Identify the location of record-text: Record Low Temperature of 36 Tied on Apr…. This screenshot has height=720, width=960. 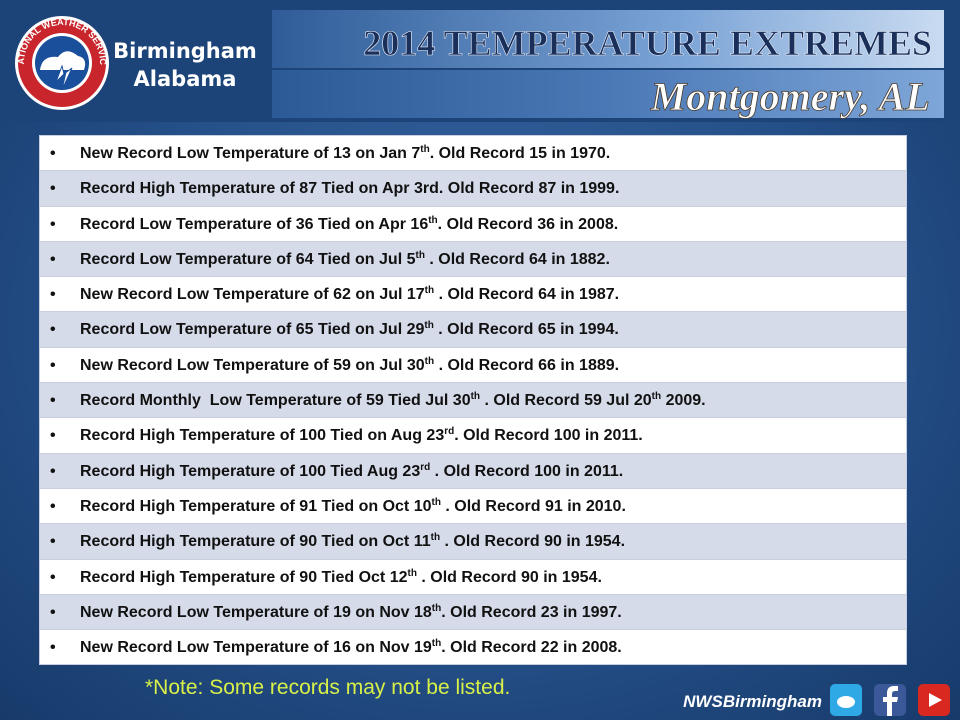
(254, 224).